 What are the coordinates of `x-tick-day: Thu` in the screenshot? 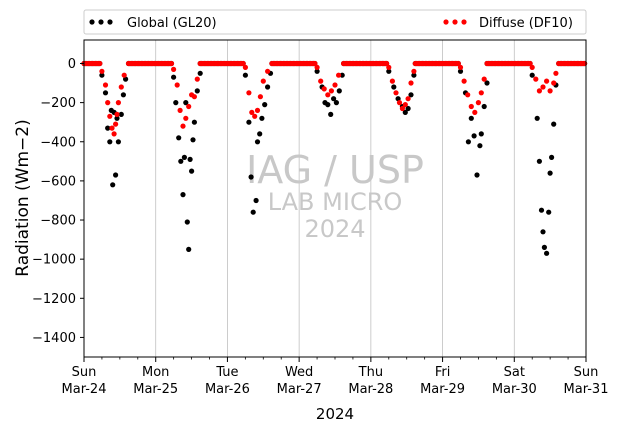 It's located at (370, 372).